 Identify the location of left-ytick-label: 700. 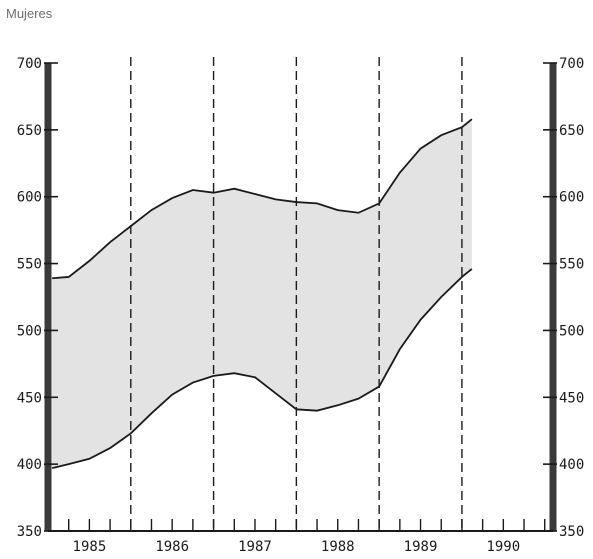
(29, 64).